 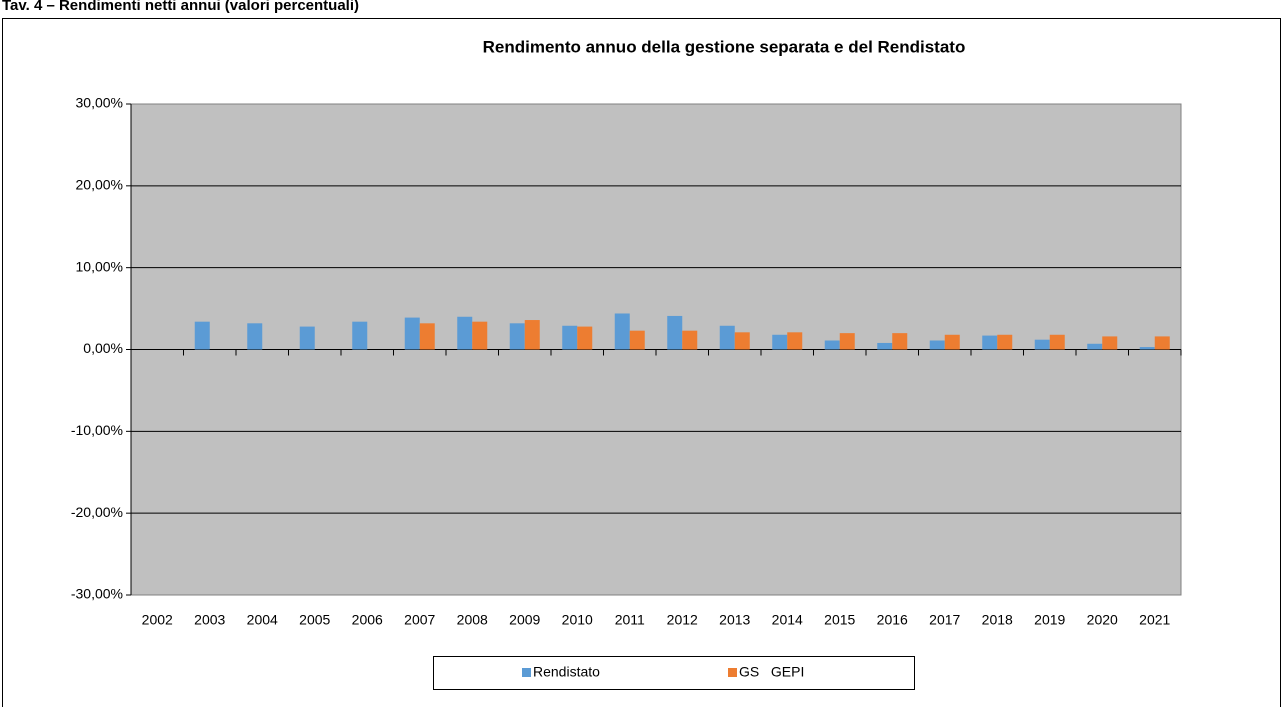 I want to click on x-tick-label: 2007, so click(x=419, y=620).